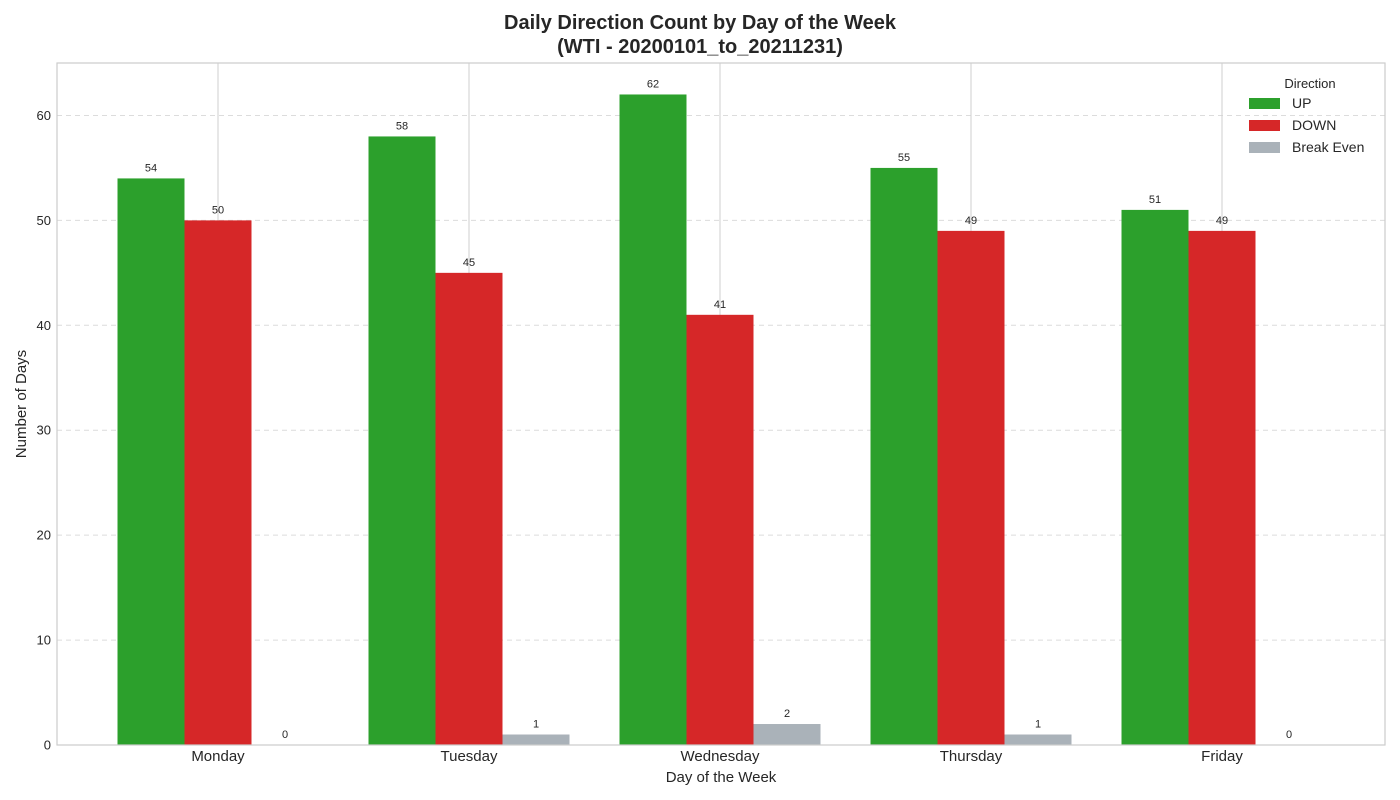  Describe the element at coordinates (1328, 147) in the screenshot. I see `legend-label: Break Even` at that location.